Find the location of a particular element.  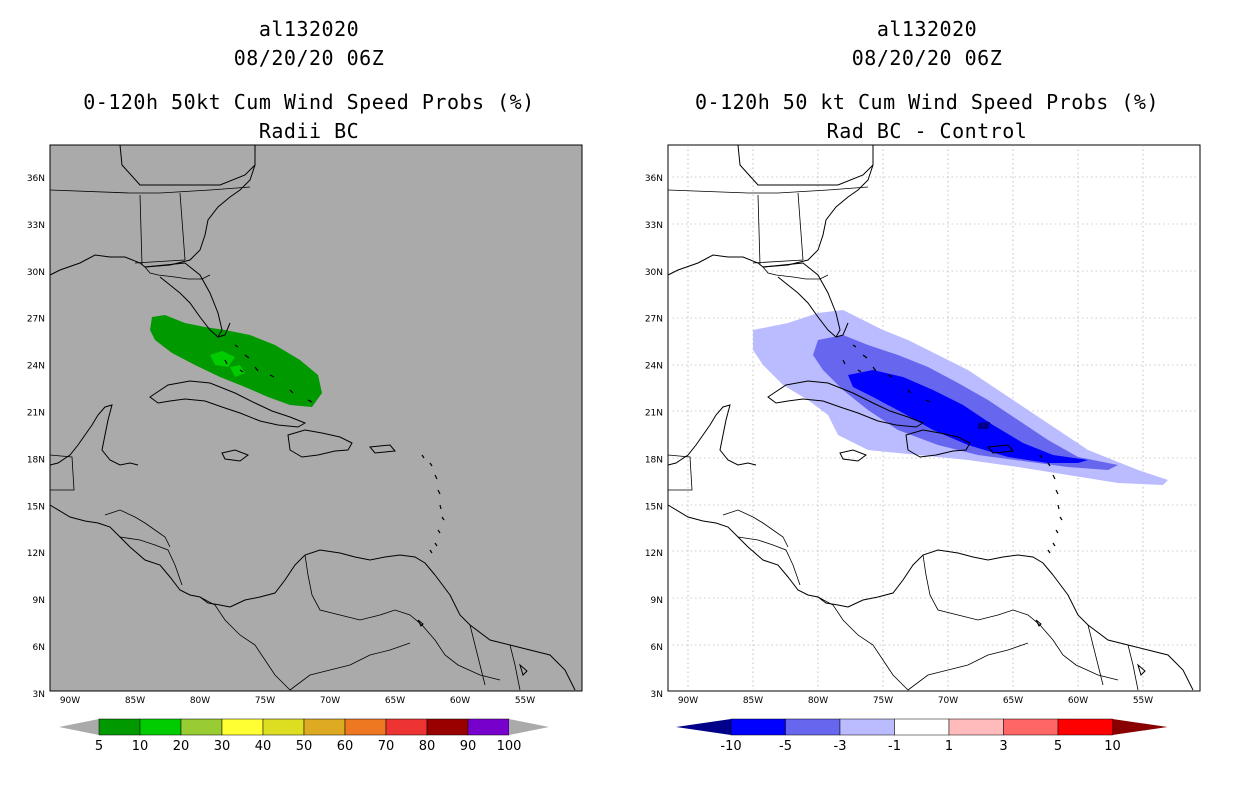

lat-tick-label: 3N is located at coordinates (657, 695).